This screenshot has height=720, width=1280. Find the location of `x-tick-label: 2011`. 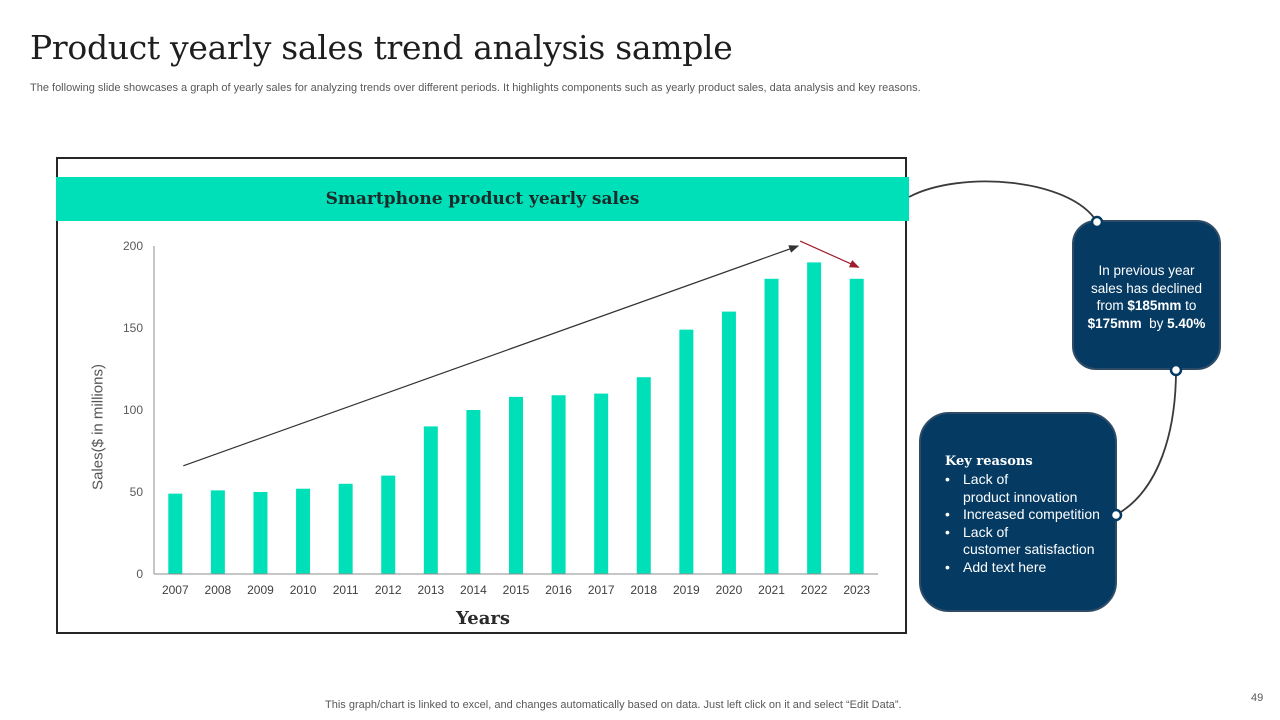

x-tick-label: 2011 is located at coordinates (346, 590).